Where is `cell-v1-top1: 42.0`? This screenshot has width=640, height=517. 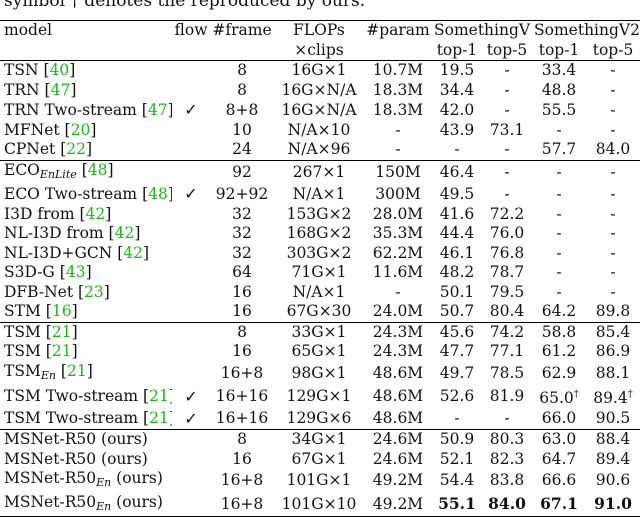 cell-v1-top1: 42.0 is located at coordinates (457, 110).